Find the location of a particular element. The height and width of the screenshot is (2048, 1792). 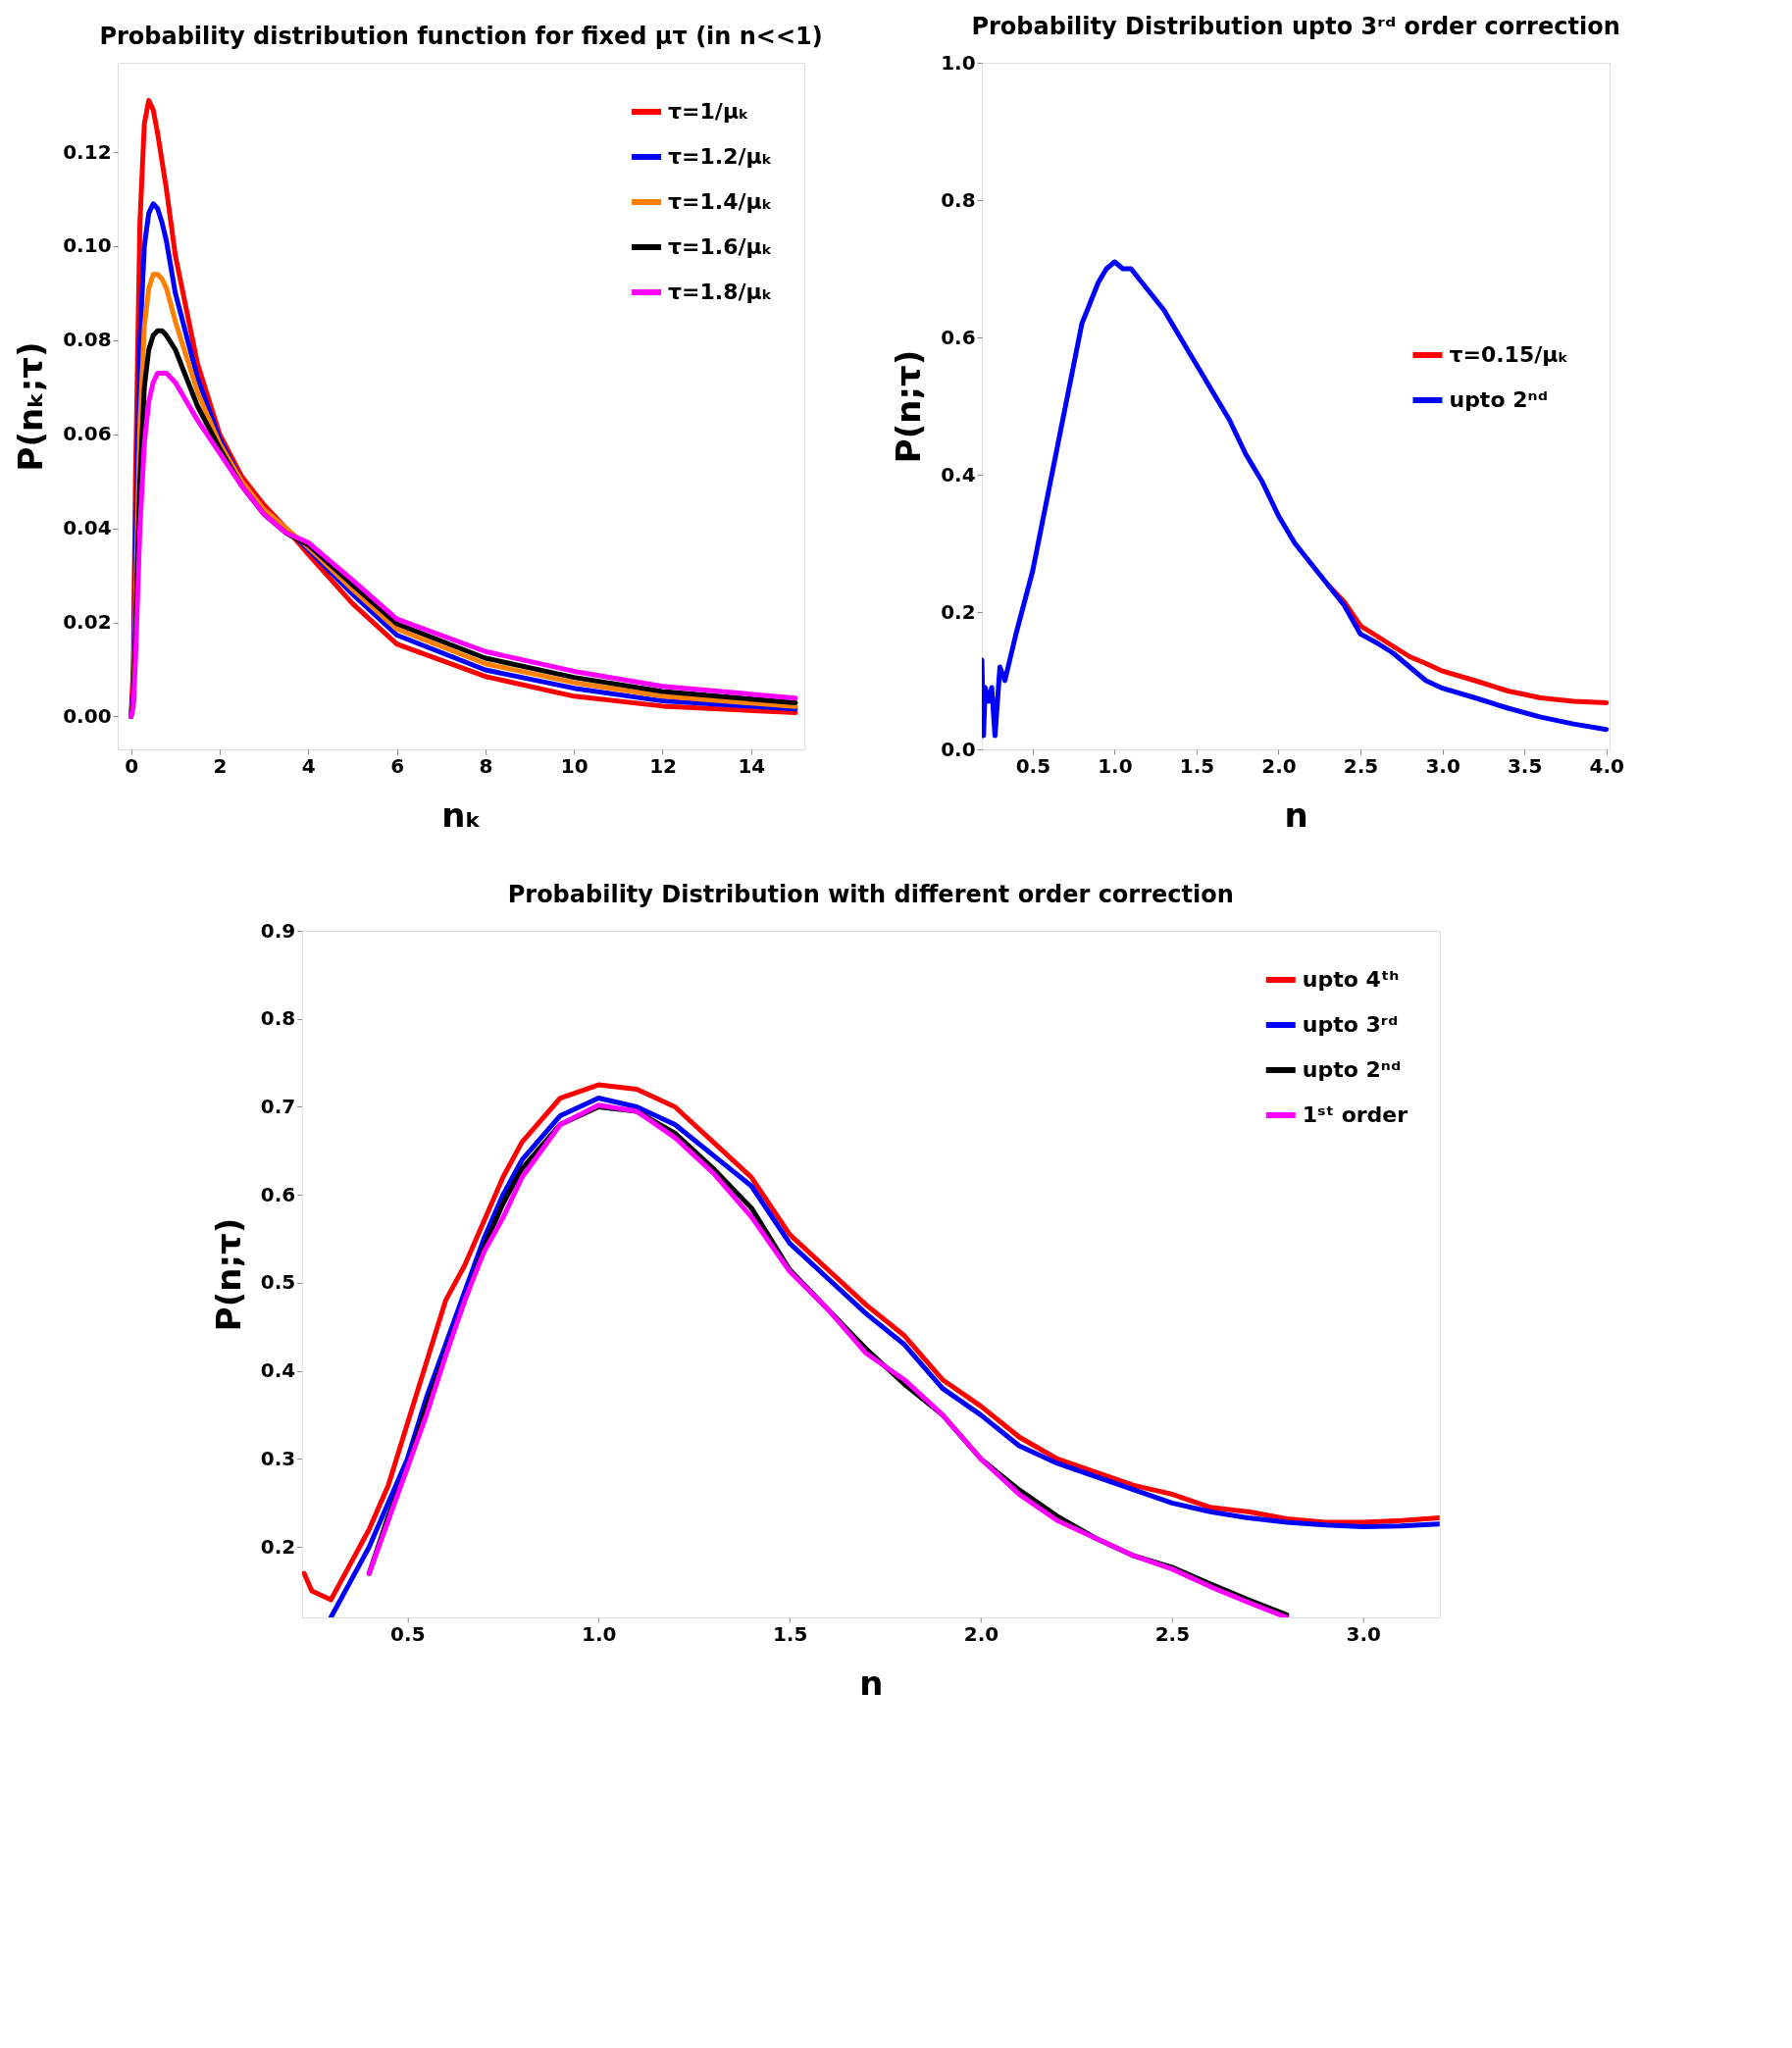

legend-label: upto 4ᵗʰ is located at coordinates (1351, 979).